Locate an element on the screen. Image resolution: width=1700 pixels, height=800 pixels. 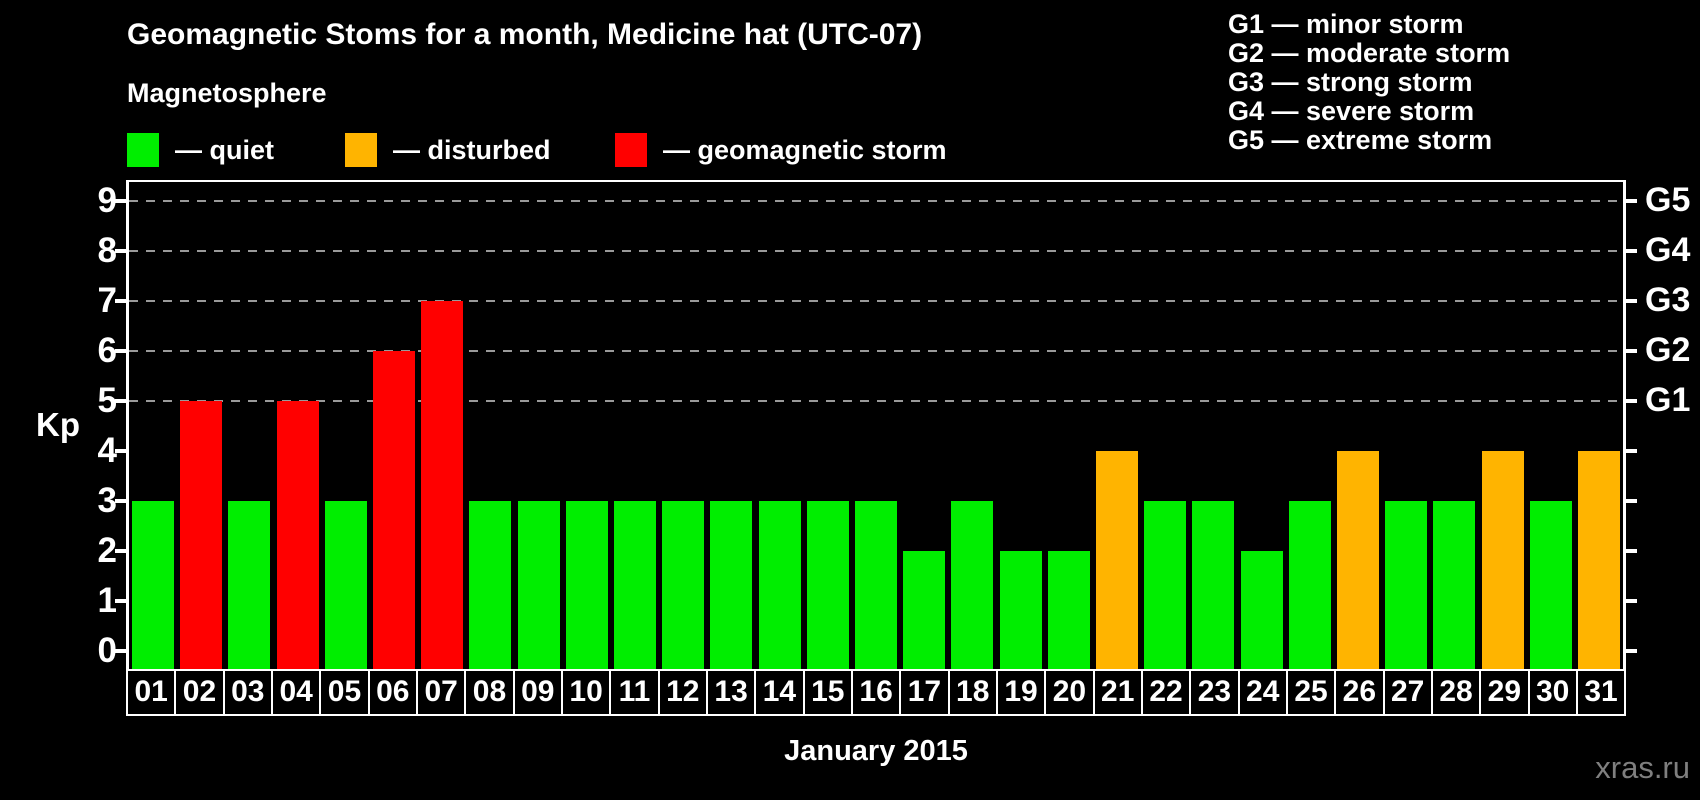
right-axis-label-g2: G2 is located at coordinates (1668, 350).